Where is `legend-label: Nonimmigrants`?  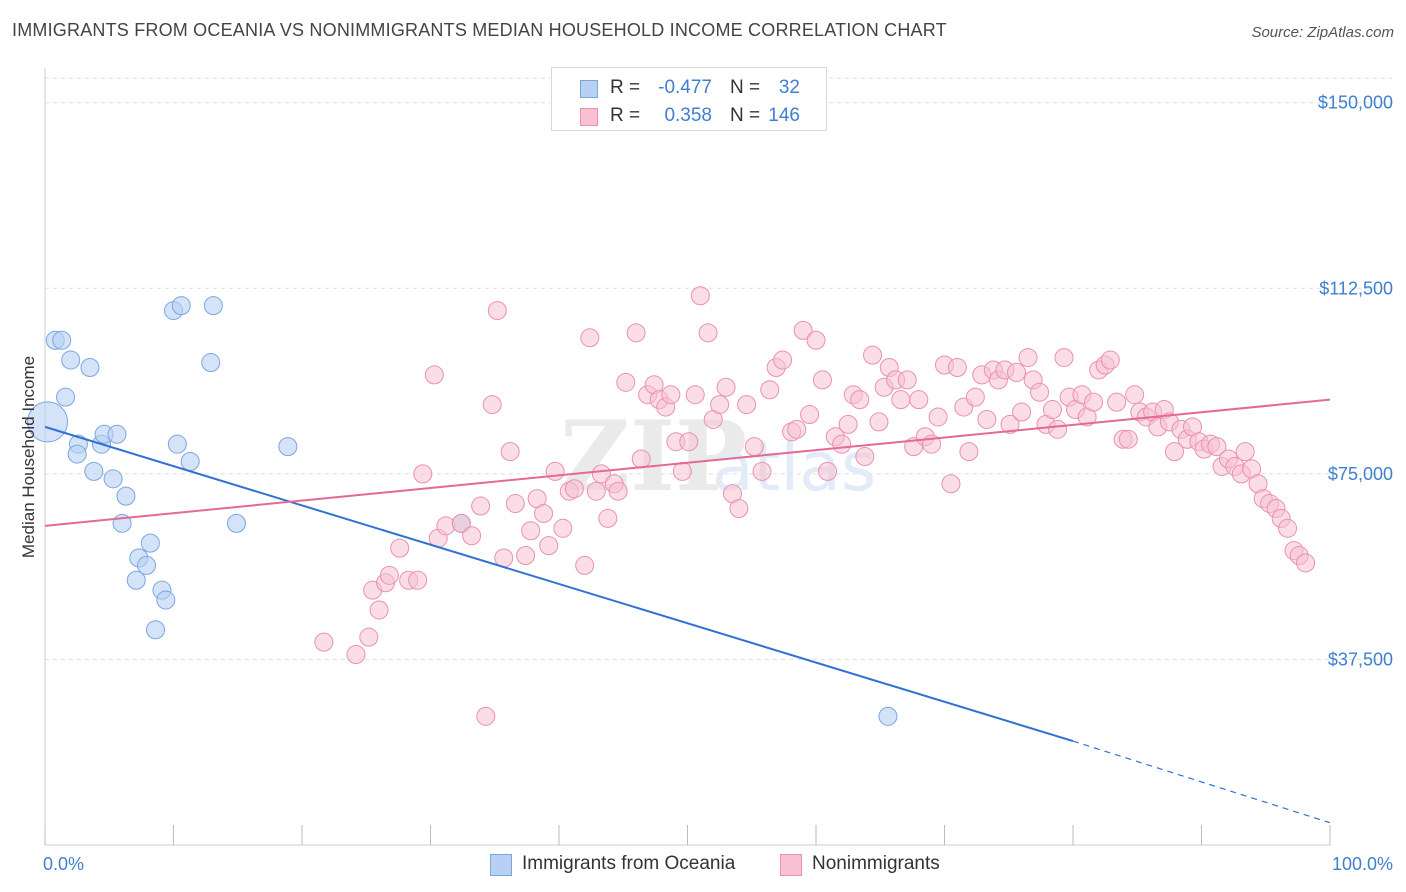
legend-label: Nonimmigrants is located at coordinates (876, 863).